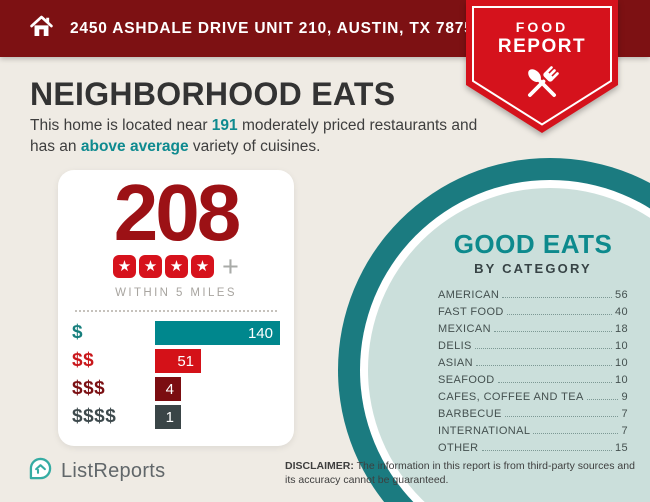  What do you see at coordinates (466, 380) in the screenshot?
I see `category-name: SEAFOOD` at bounding box center [466, 380].